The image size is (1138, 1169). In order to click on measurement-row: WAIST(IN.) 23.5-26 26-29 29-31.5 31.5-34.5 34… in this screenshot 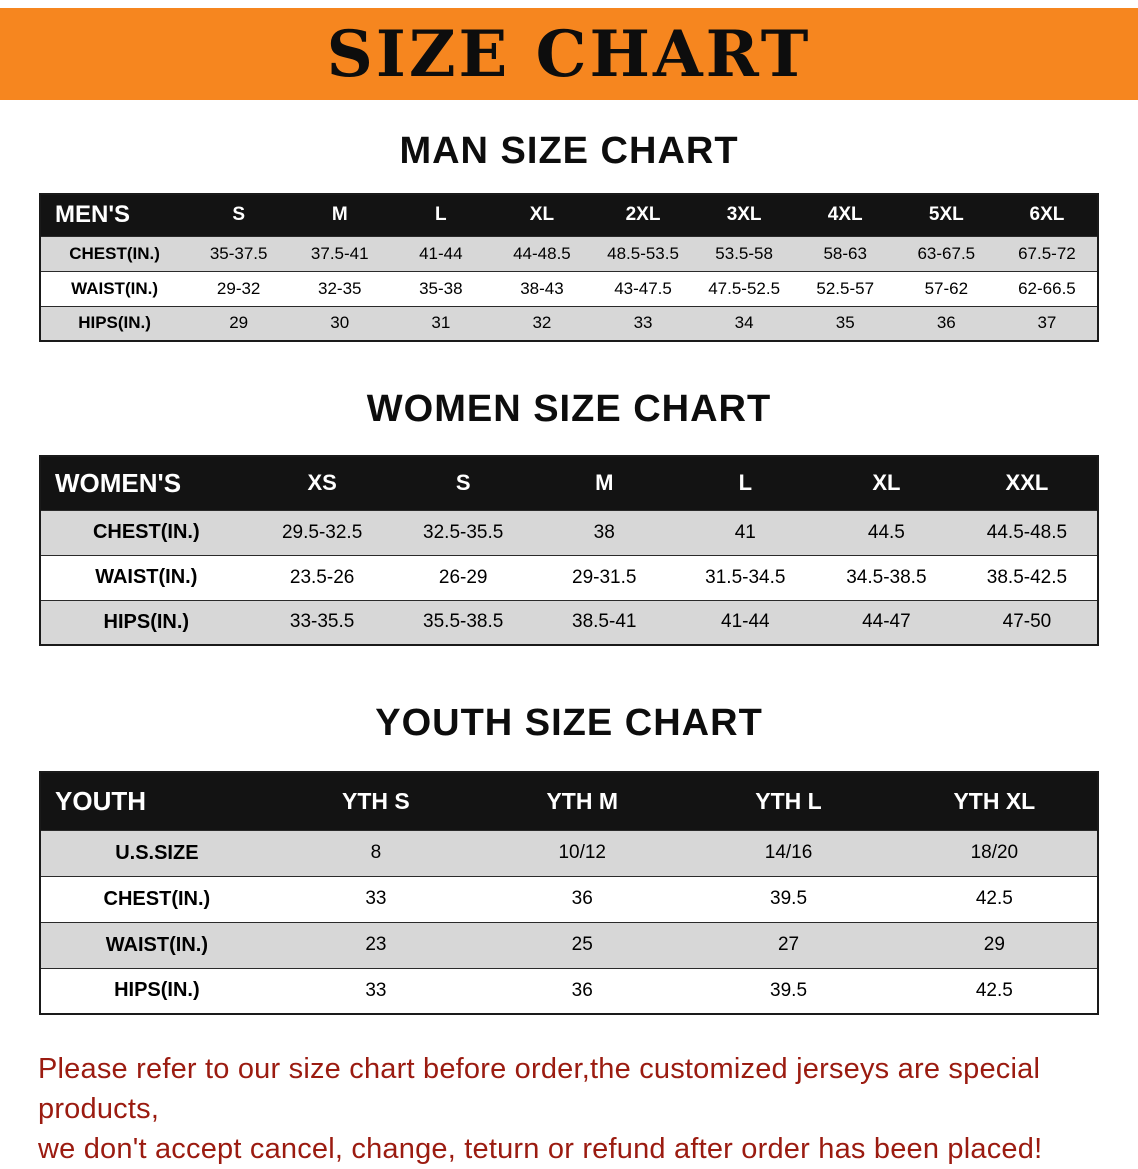, I will do `click(569, 577)`.